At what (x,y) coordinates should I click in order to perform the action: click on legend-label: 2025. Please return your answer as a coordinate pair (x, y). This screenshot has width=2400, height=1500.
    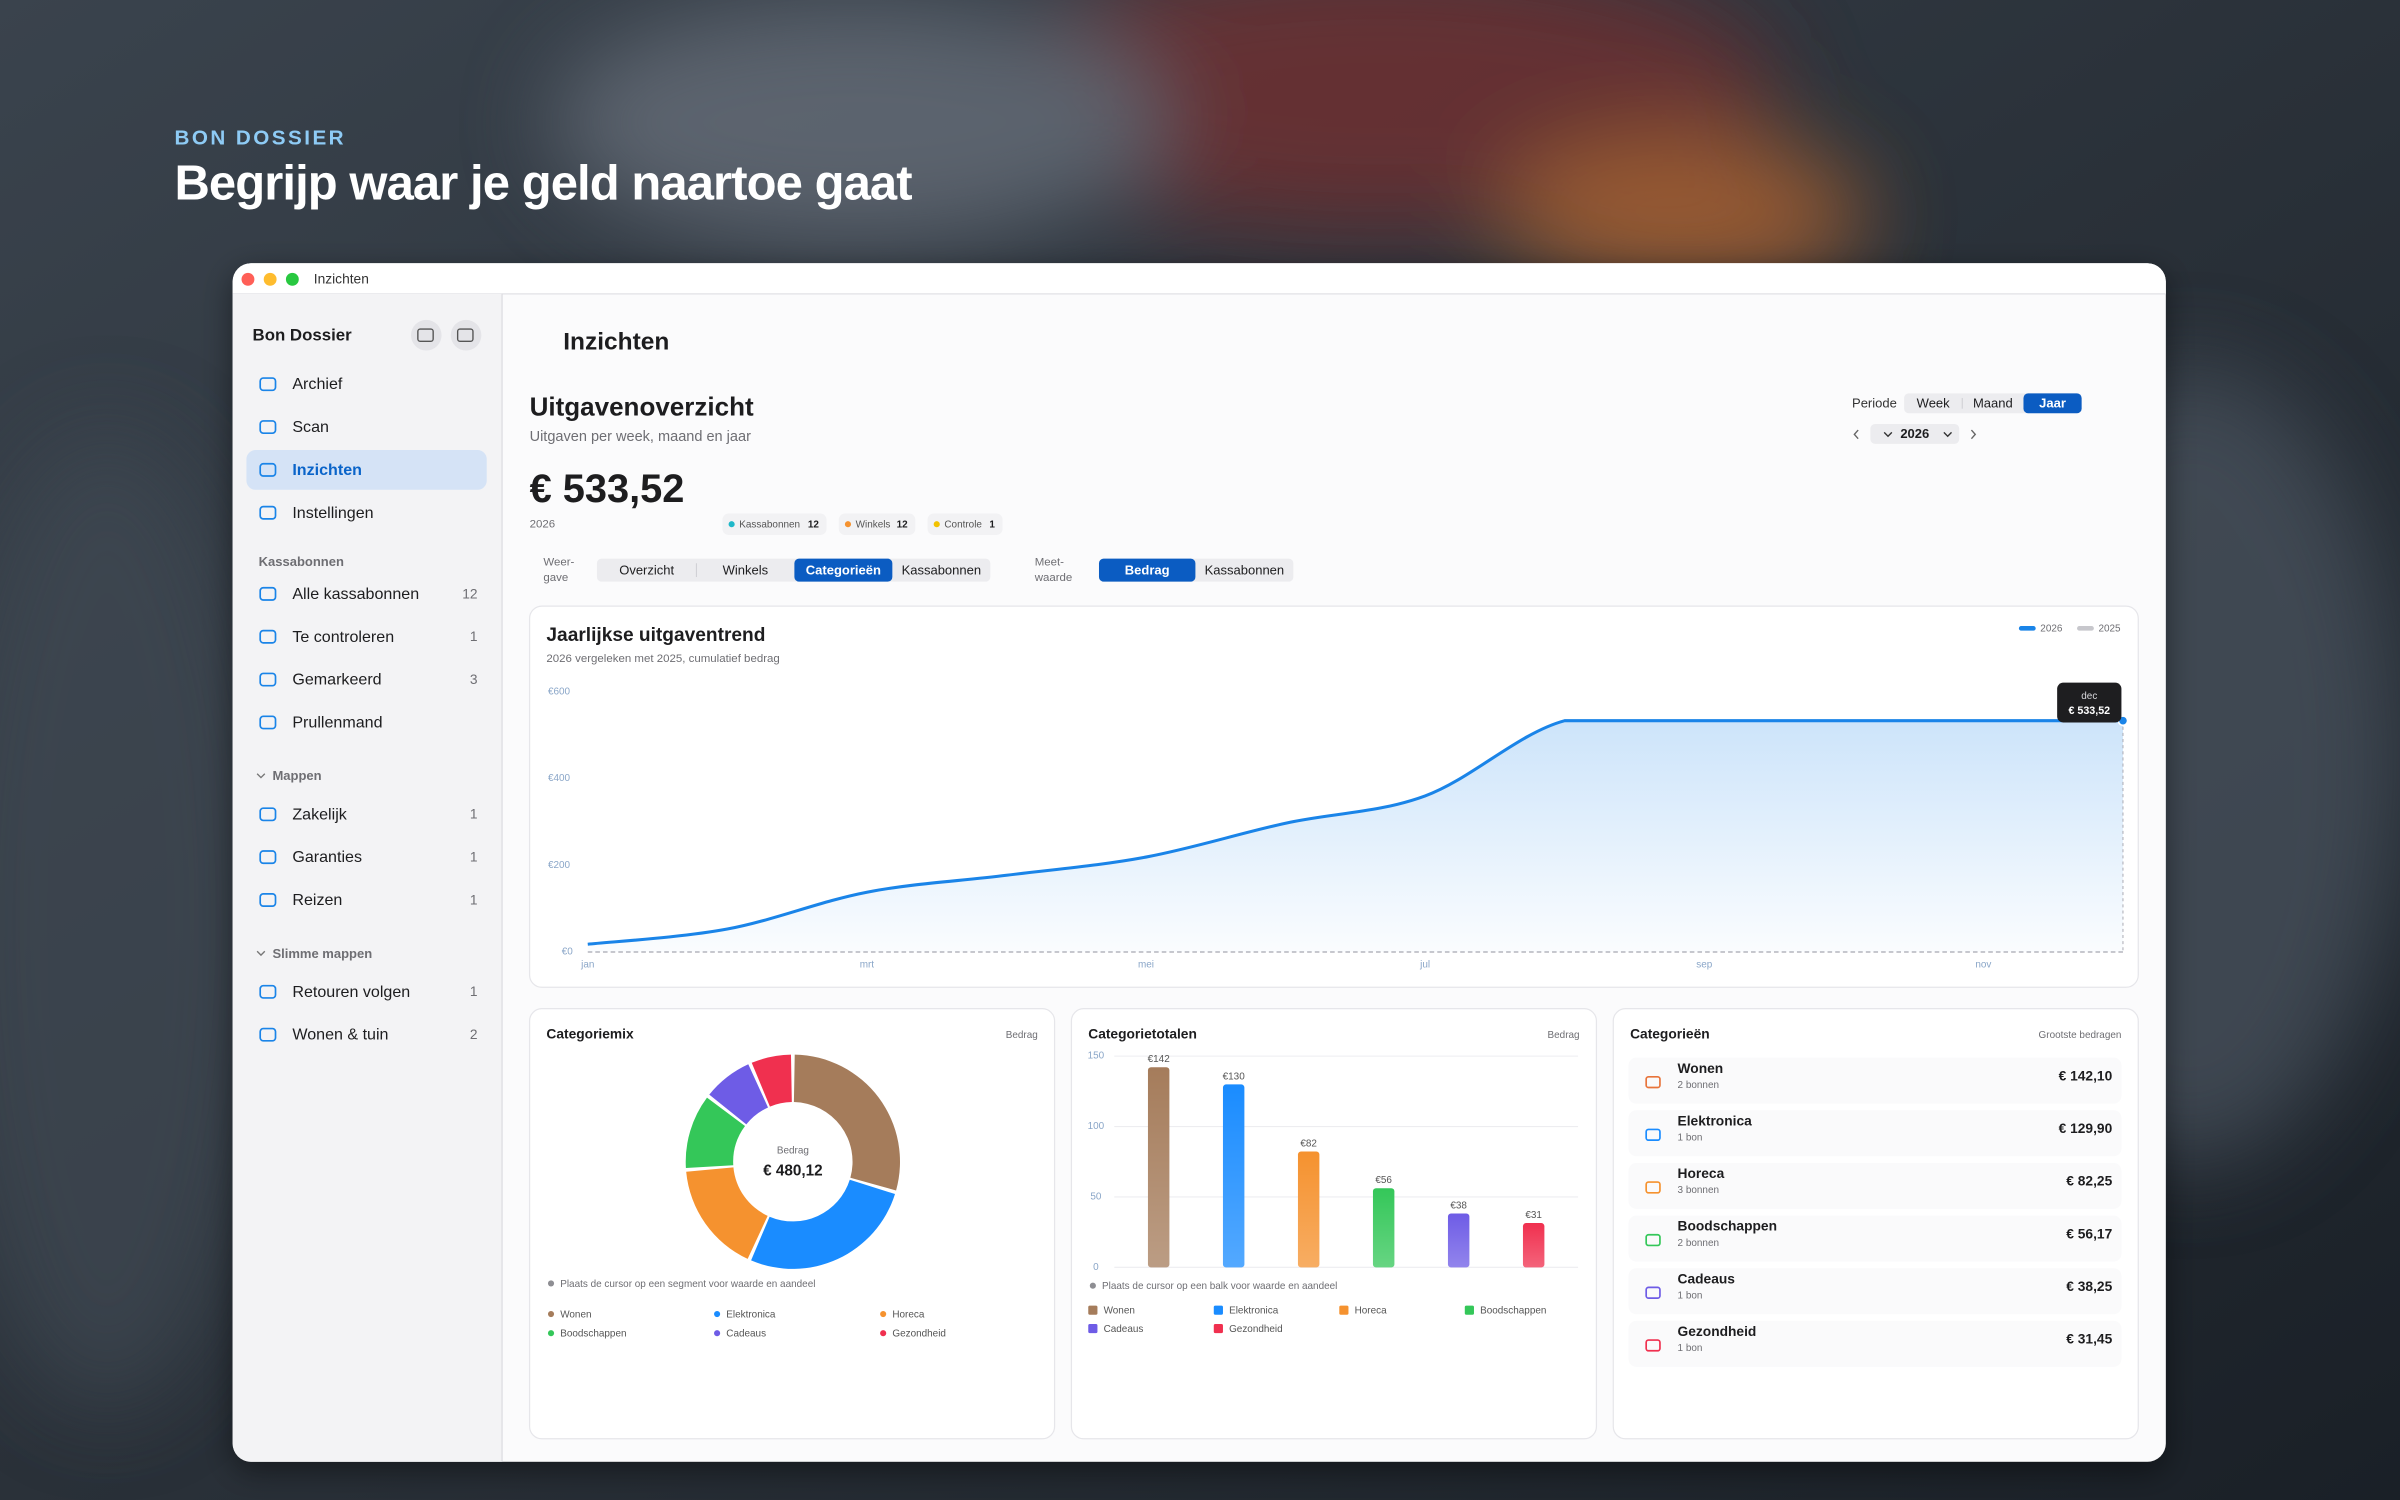
    Looking at the image, I should click on (2109, 629).